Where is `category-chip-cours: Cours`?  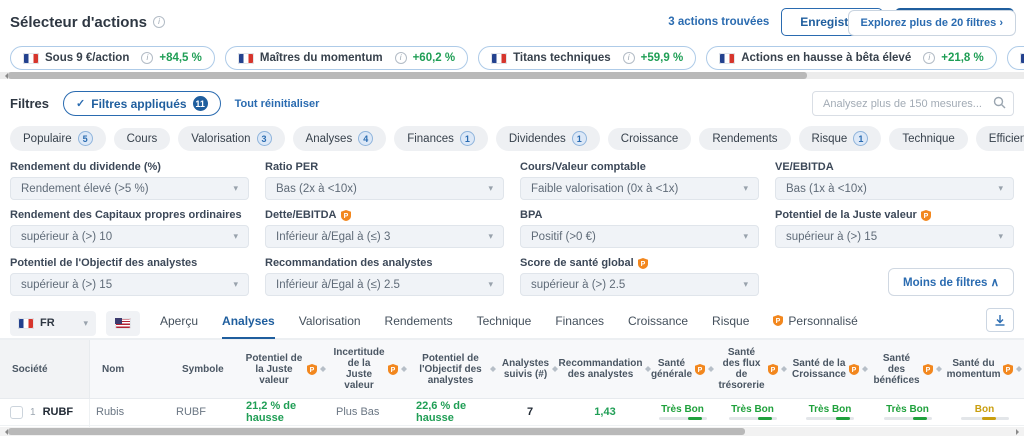 category-chip-cours: Cours is located at coordinates (142, 138).